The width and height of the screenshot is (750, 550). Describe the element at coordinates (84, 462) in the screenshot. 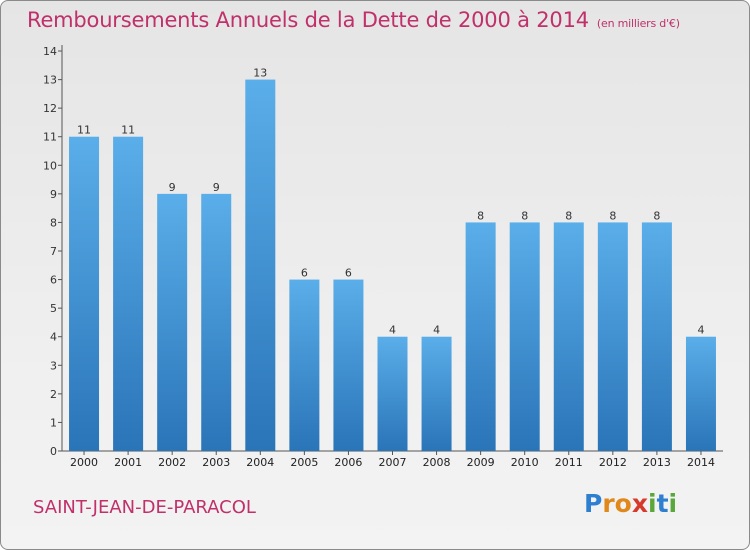

I see `x-tick-label: 2000` at that location.